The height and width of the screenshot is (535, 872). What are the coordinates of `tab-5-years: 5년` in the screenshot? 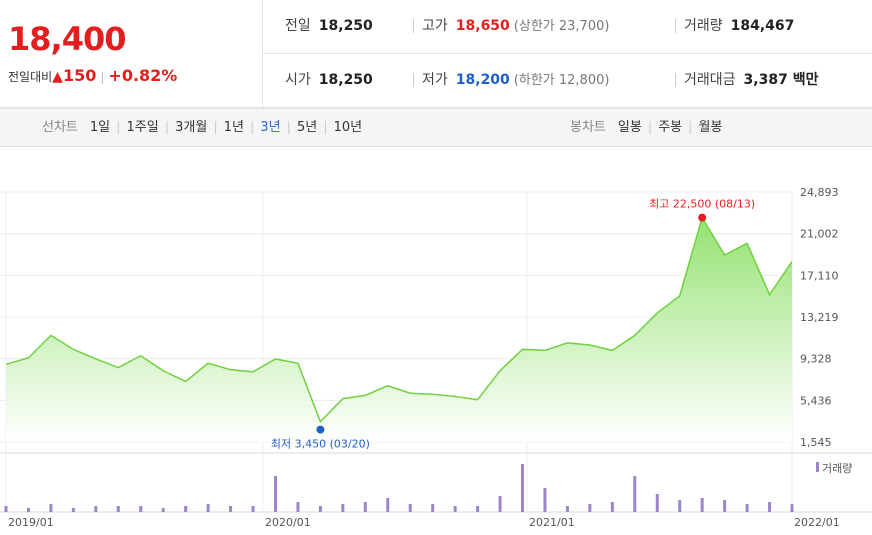 It's located at (307, 127).